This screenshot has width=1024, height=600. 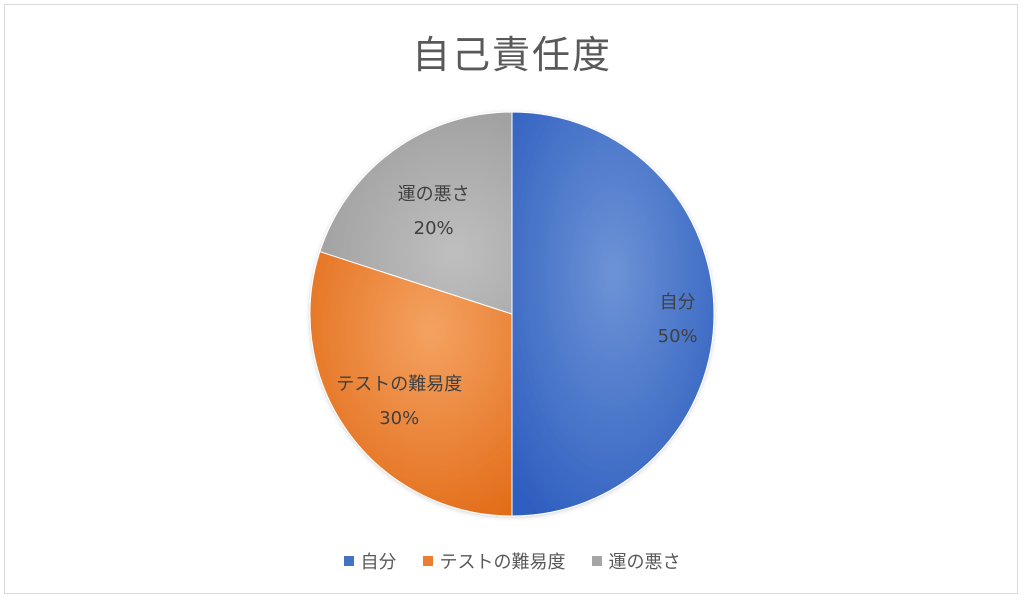 What do you see at coordinates (434, 228) in the screenshot?
I see `slice-value-bad-luck: 20%` at bounding box center [434, 228].